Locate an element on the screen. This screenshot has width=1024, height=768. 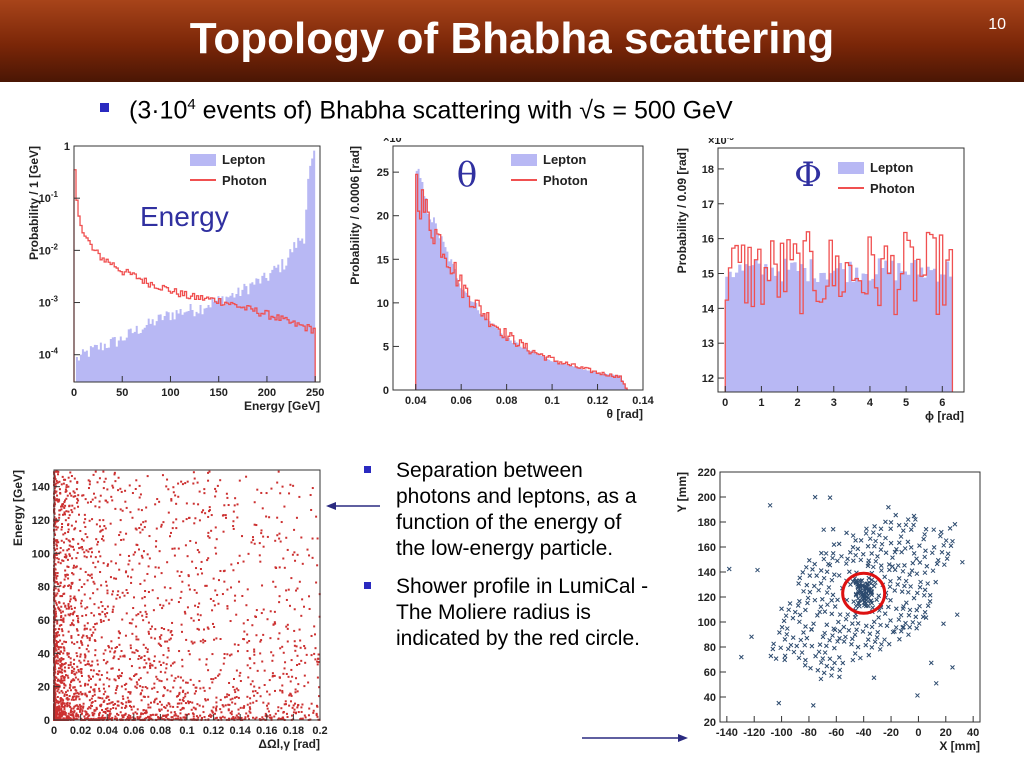
x-tick-label: -100 is located at coordinates (782, 733).